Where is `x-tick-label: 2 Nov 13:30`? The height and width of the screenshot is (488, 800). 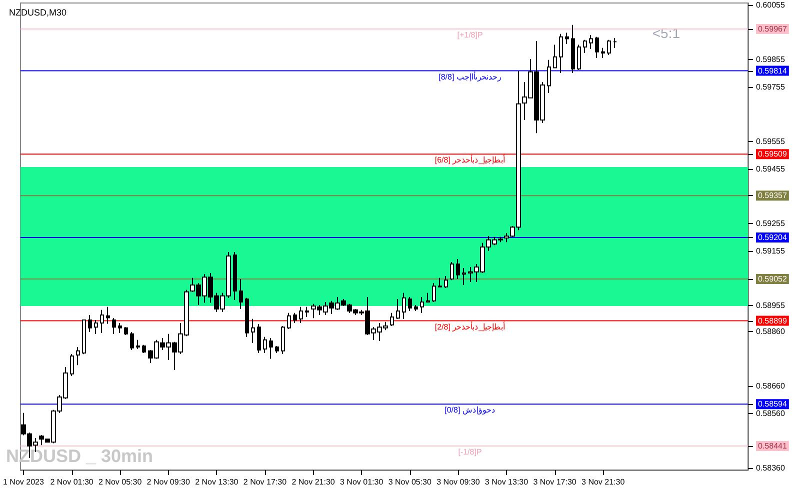 x-tick-label: 2 Nov 13:30 is located at coordinates (217, 482).